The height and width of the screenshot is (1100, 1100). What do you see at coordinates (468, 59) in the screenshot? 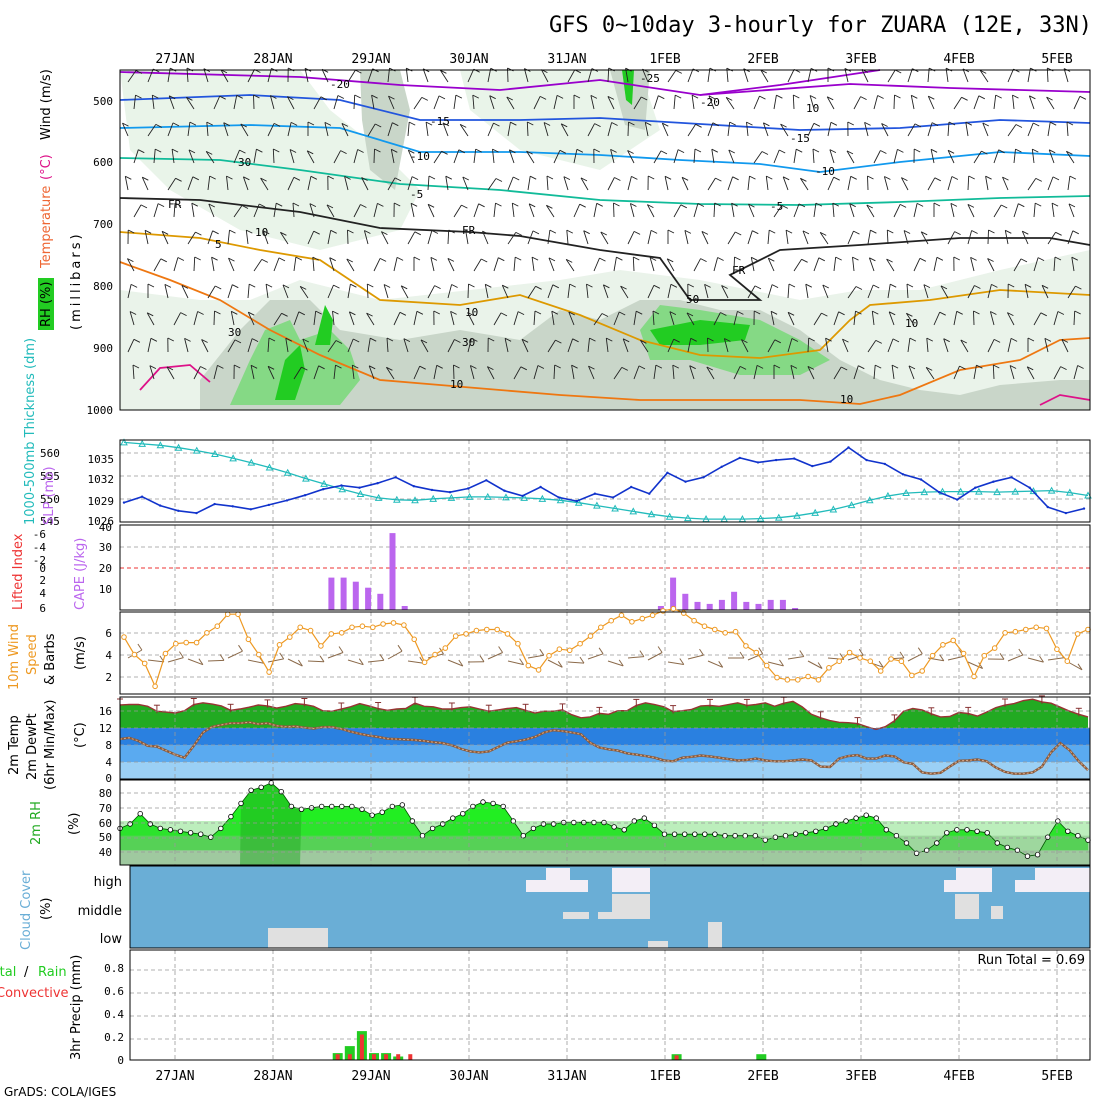
I see `top-date-label: 30JAN` at bounding box center [468, 59].